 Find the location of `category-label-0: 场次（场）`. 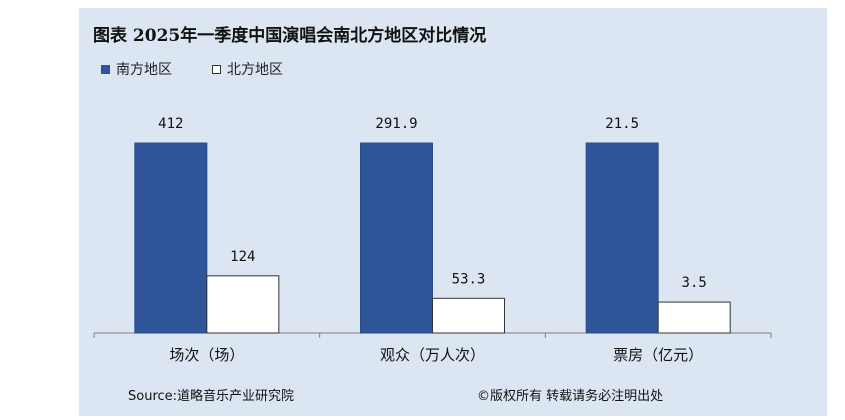

category-label-0: 场次（场） is located at coordinates (206, 355).